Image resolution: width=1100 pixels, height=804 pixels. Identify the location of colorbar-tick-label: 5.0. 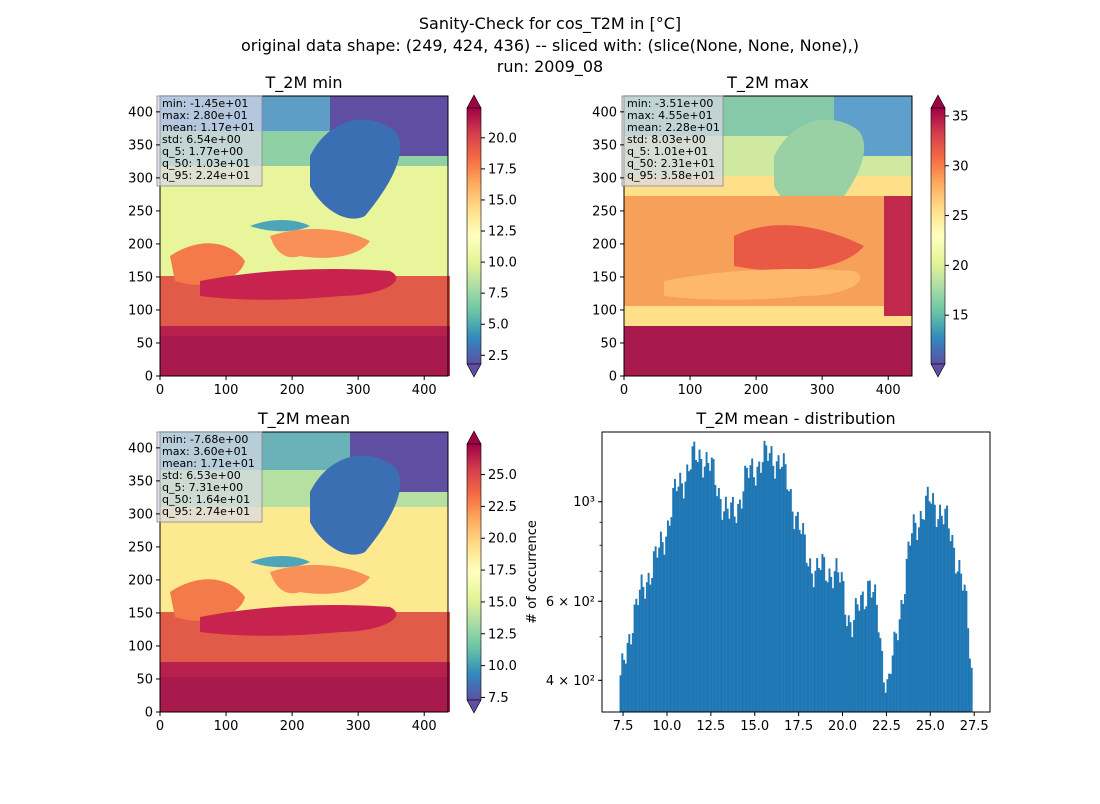
(498, 325).